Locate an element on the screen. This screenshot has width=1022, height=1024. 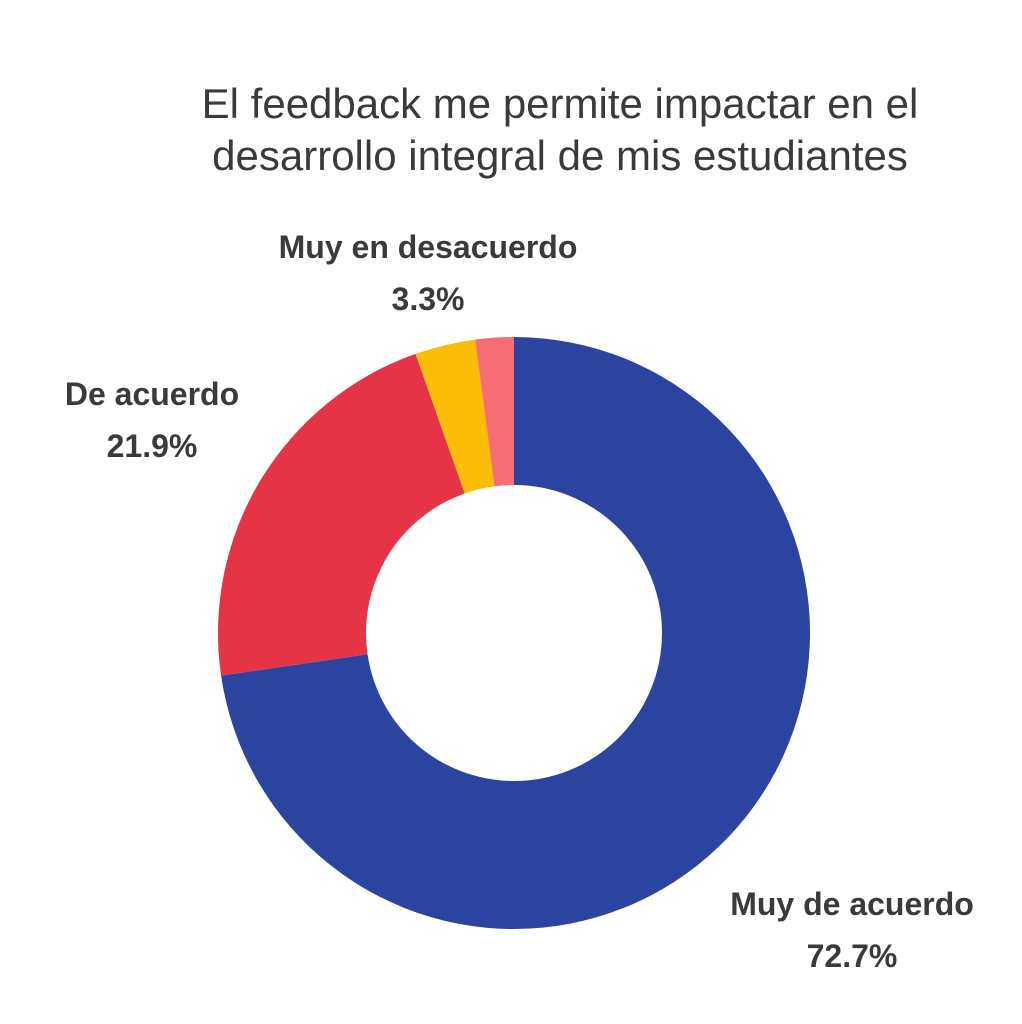
slice-muy-en-desacuerdo is located at coordinates (455, 416).